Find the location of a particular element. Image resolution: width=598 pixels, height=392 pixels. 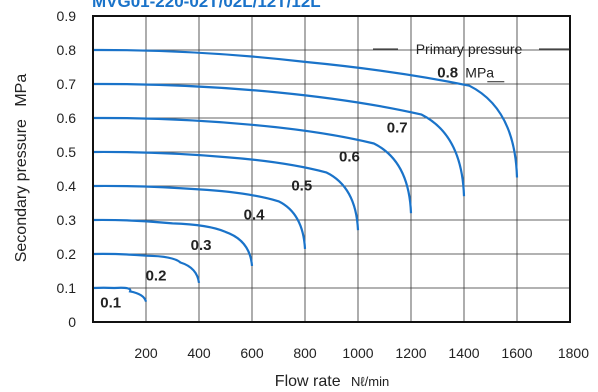

x-tick-label: 1600 is located at coordinates (516, 353).